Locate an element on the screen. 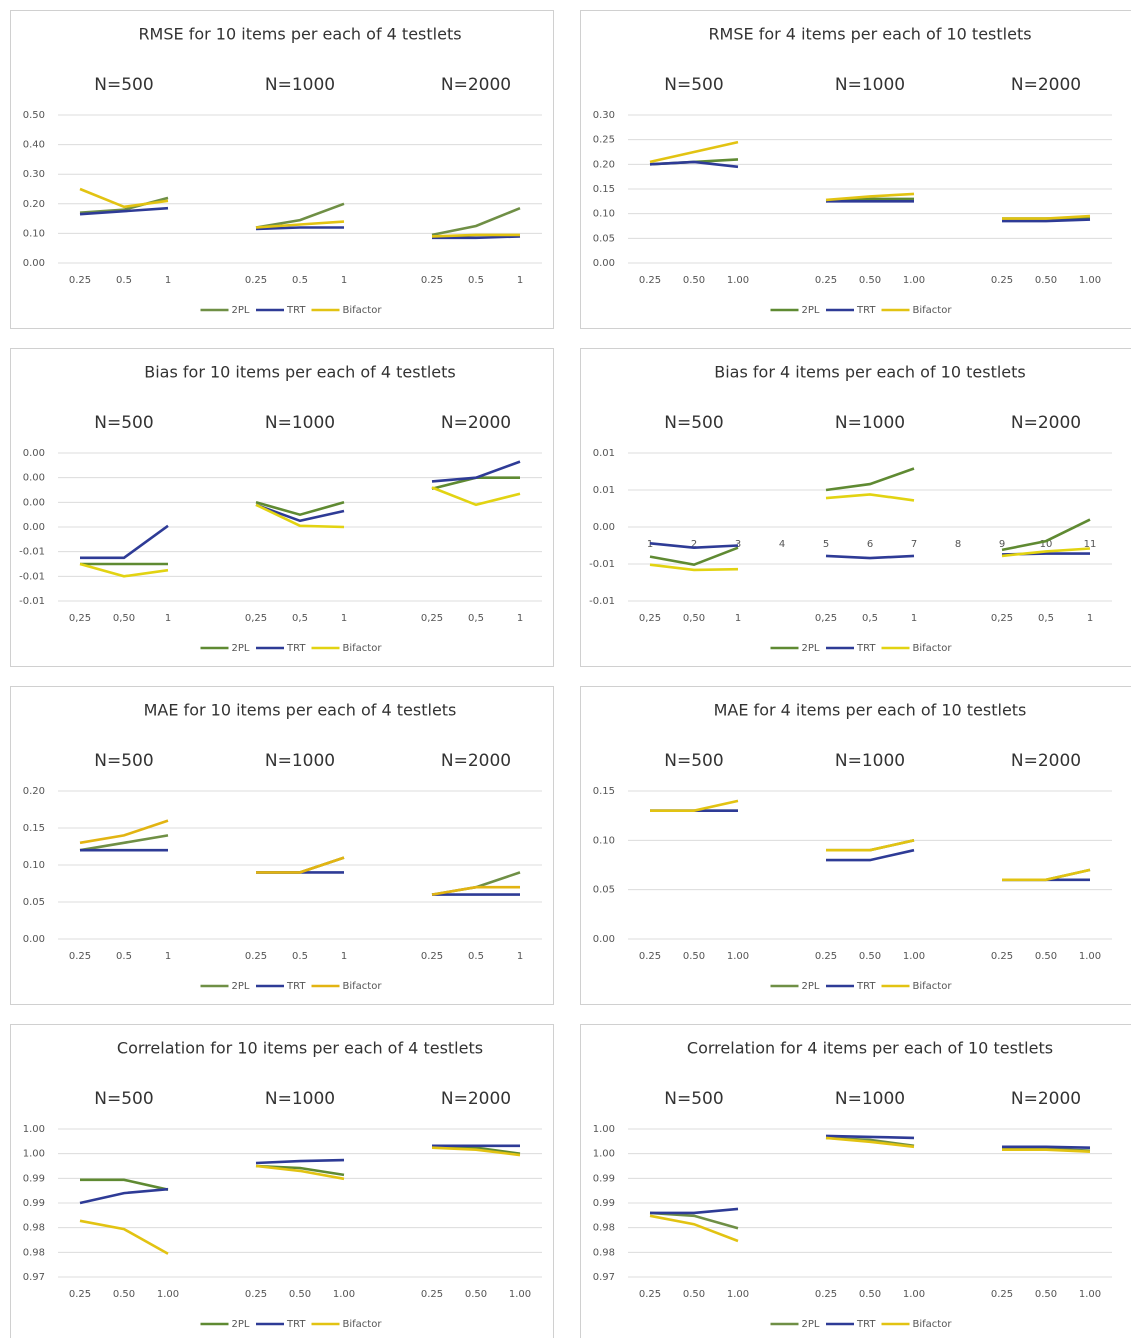 Image resolution: width=1131 pixels, height=1338 pixels. chart-title: RMSE for 10 items per each of 4 testlets is located at coordinates (299, 34).